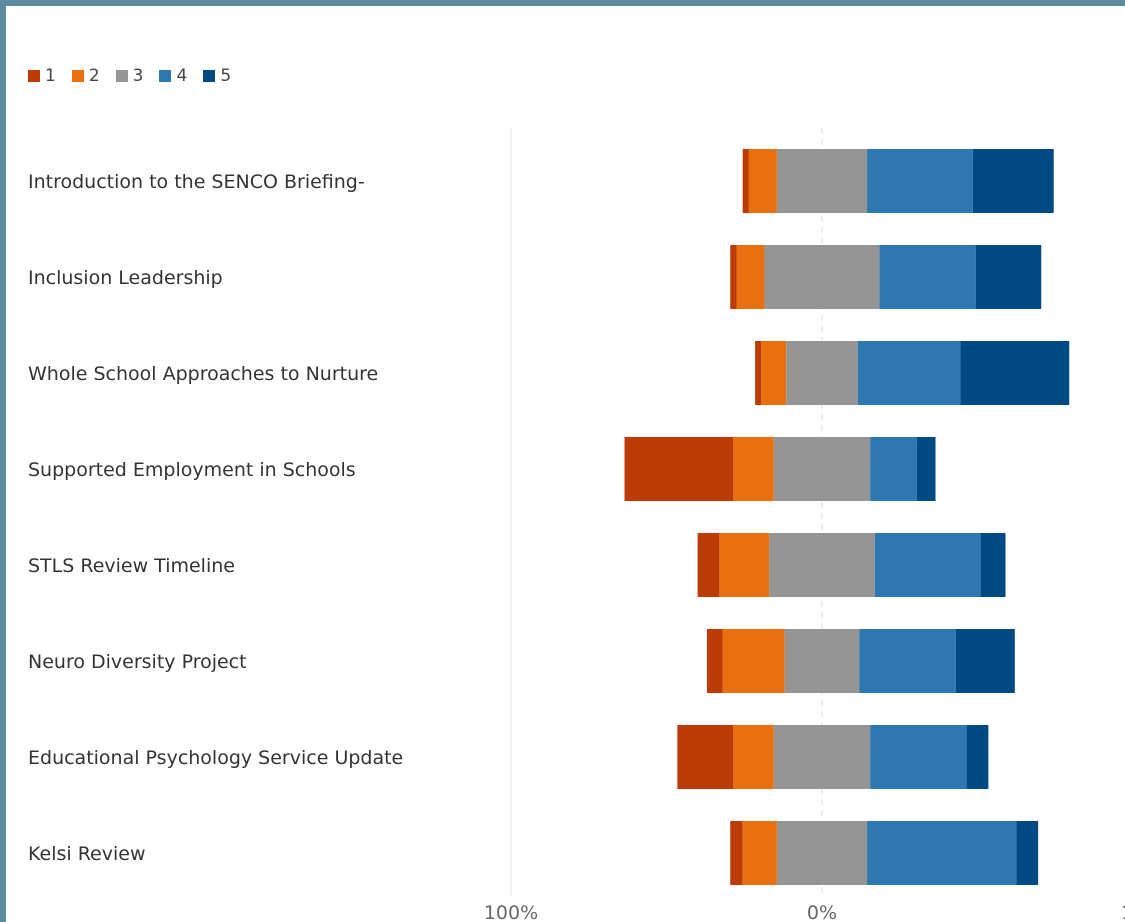 The width and height of the screenshot is (1125, 922). Describe the element at coordinates (125, 278) in the screenshot. I see `category-label: Inclusion Leadership` at that location.